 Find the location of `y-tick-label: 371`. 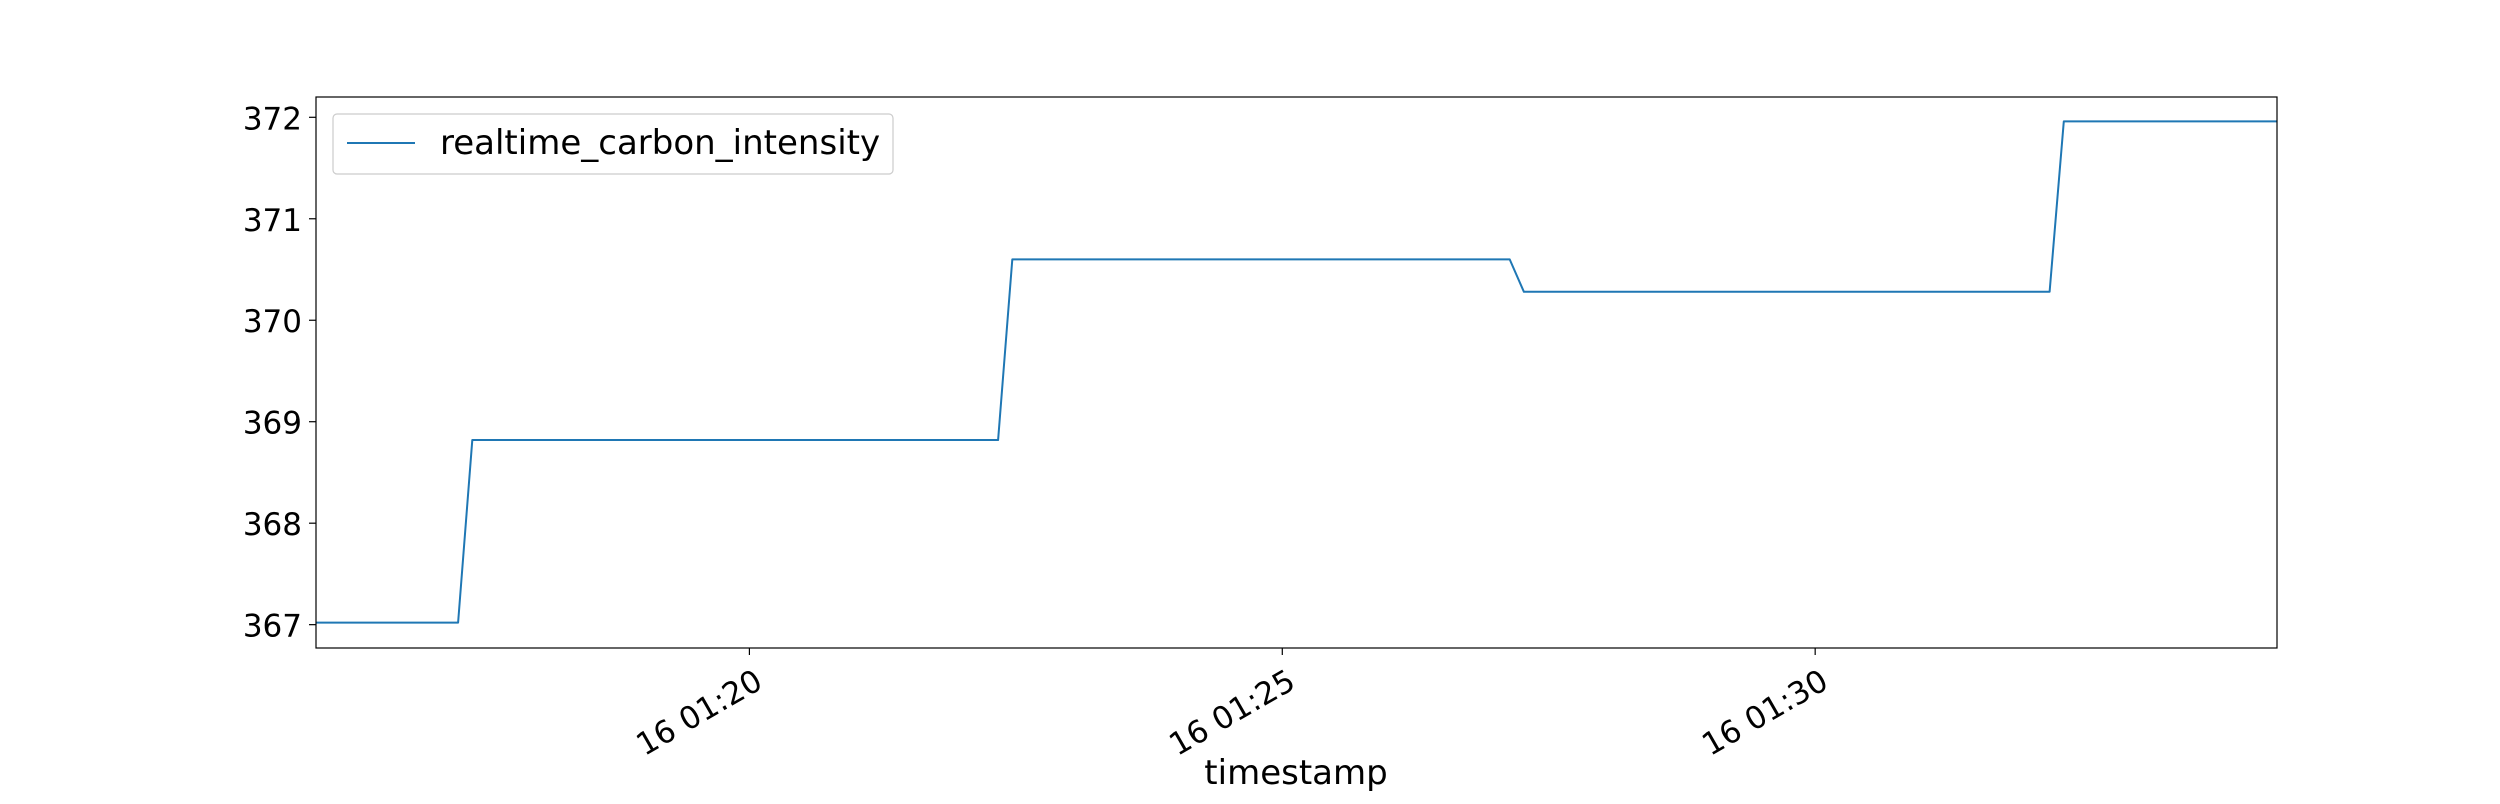

y-tick-label: 371 is located at coordinates (272, 221).